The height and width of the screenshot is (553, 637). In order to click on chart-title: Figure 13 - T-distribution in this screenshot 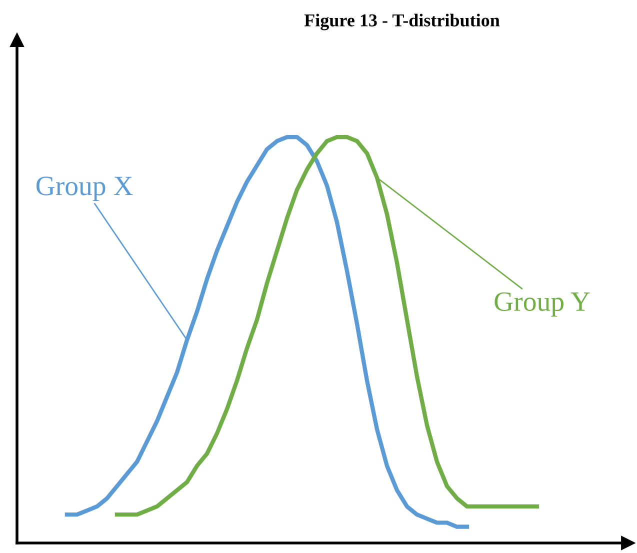, I will do `click(402, 22)`.